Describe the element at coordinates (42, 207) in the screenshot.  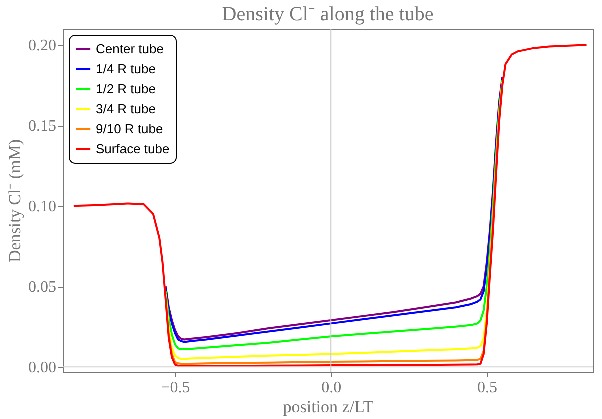
I see `y-tick-label: 0.10` at that location.